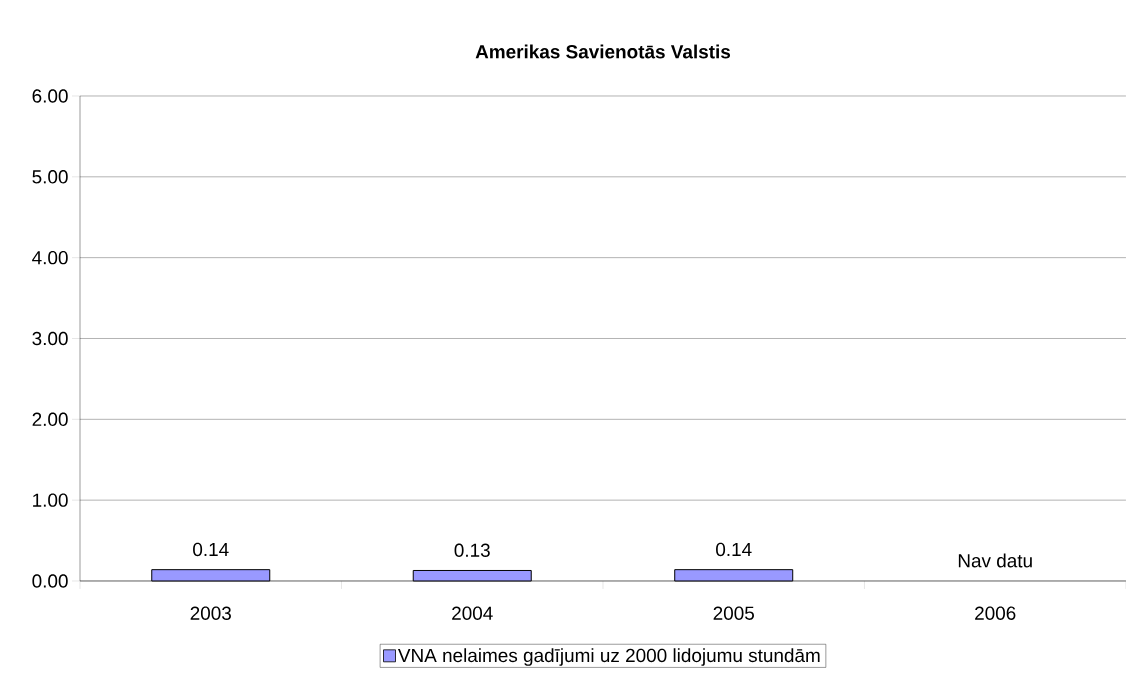  I want to click on y-tick-label: 4.00, so click(50, 257).